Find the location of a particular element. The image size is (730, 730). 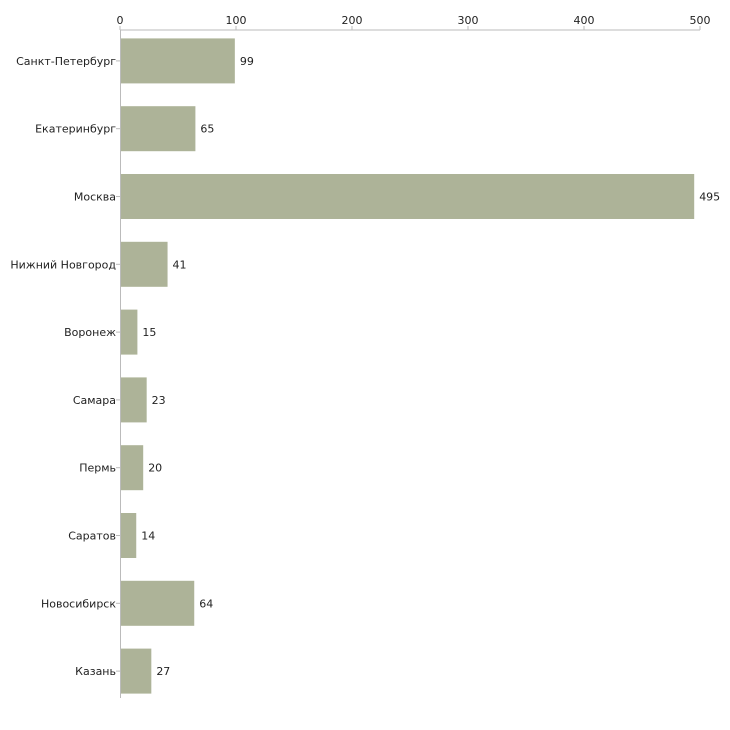

value-label: 41 is located at coordinates (180, 264).